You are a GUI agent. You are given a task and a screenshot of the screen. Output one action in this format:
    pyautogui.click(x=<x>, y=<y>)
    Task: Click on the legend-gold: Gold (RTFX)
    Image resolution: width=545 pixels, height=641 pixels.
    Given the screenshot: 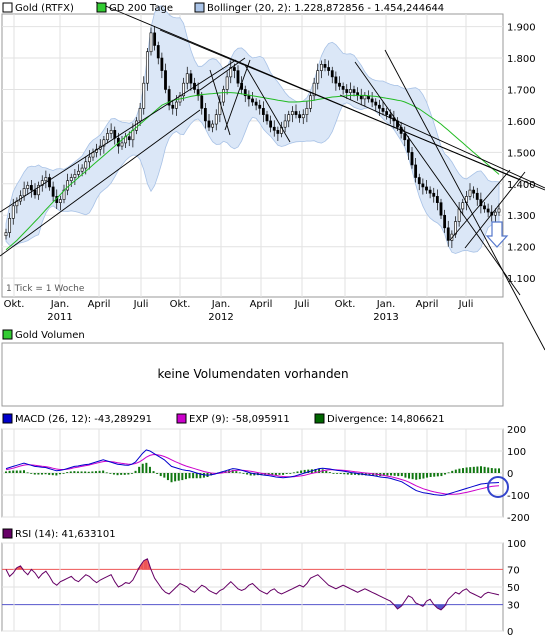 What is the action you would take?
    pyautogui.click(x=44, y=8)
    